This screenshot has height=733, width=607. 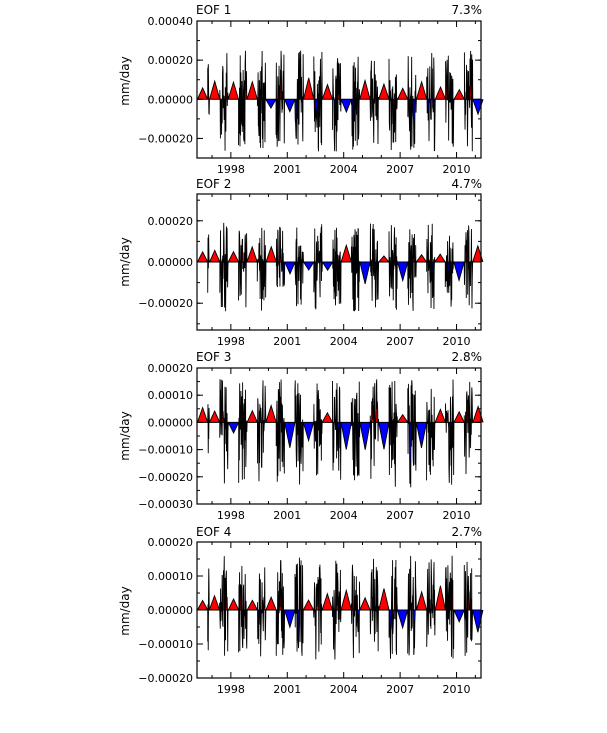 What do you see at coordinates (467, 532) in the screenshot?
I see `panel-variance: 2.7%` at bounding box center [467, 532].